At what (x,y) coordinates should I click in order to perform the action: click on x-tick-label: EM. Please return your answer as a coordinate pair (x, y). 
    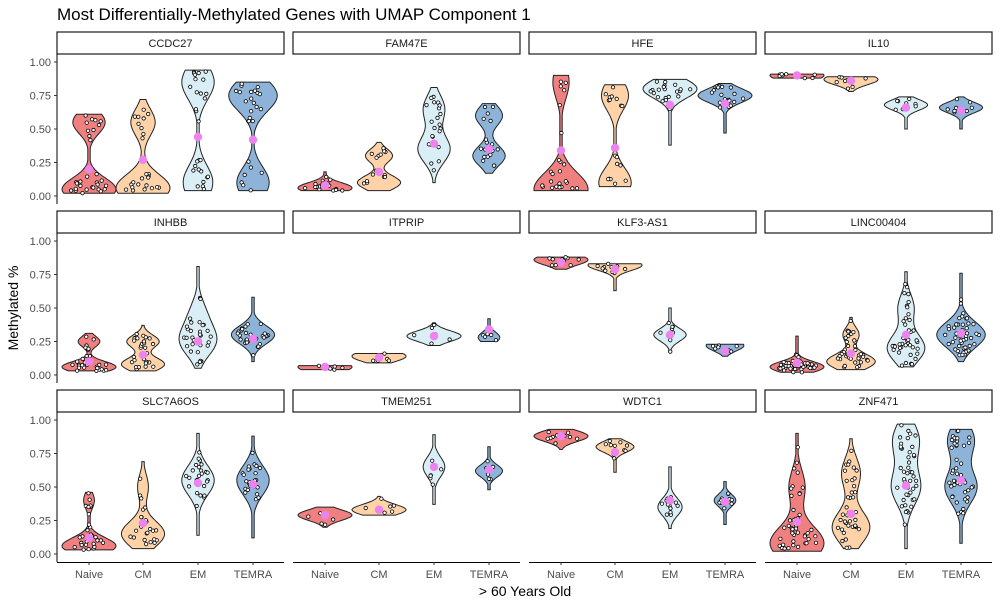
    Looking at the image, I should click on (906, 575).